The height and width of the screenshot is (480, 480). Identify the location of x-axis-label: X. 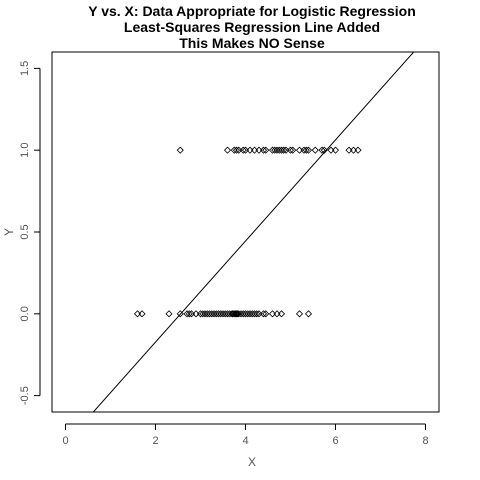
(252, 462).